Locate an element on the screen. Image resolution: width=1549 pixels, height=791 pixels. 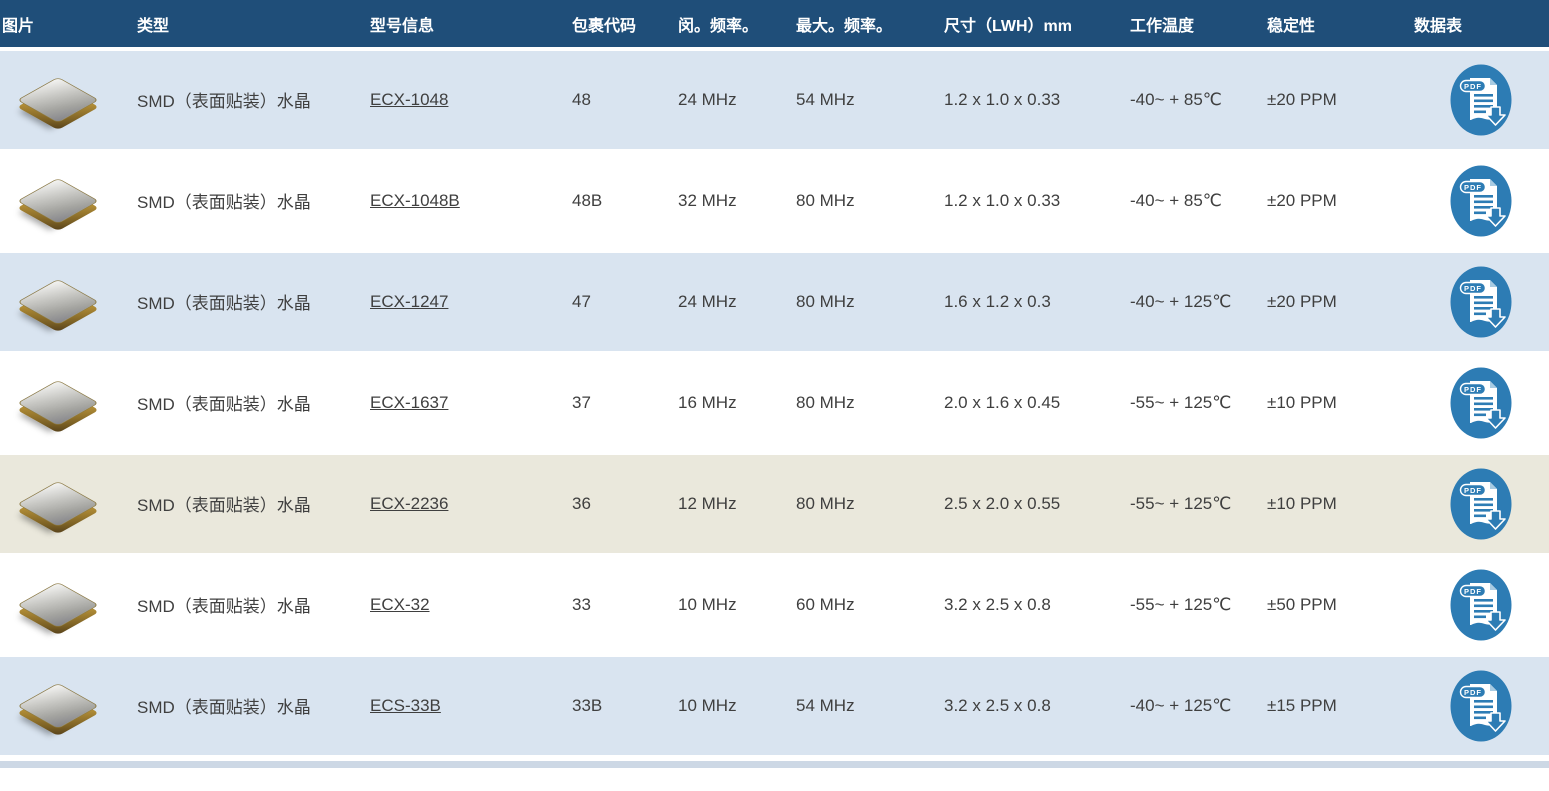
model-link: ECX-1048B is located at coordinates (415, 200).